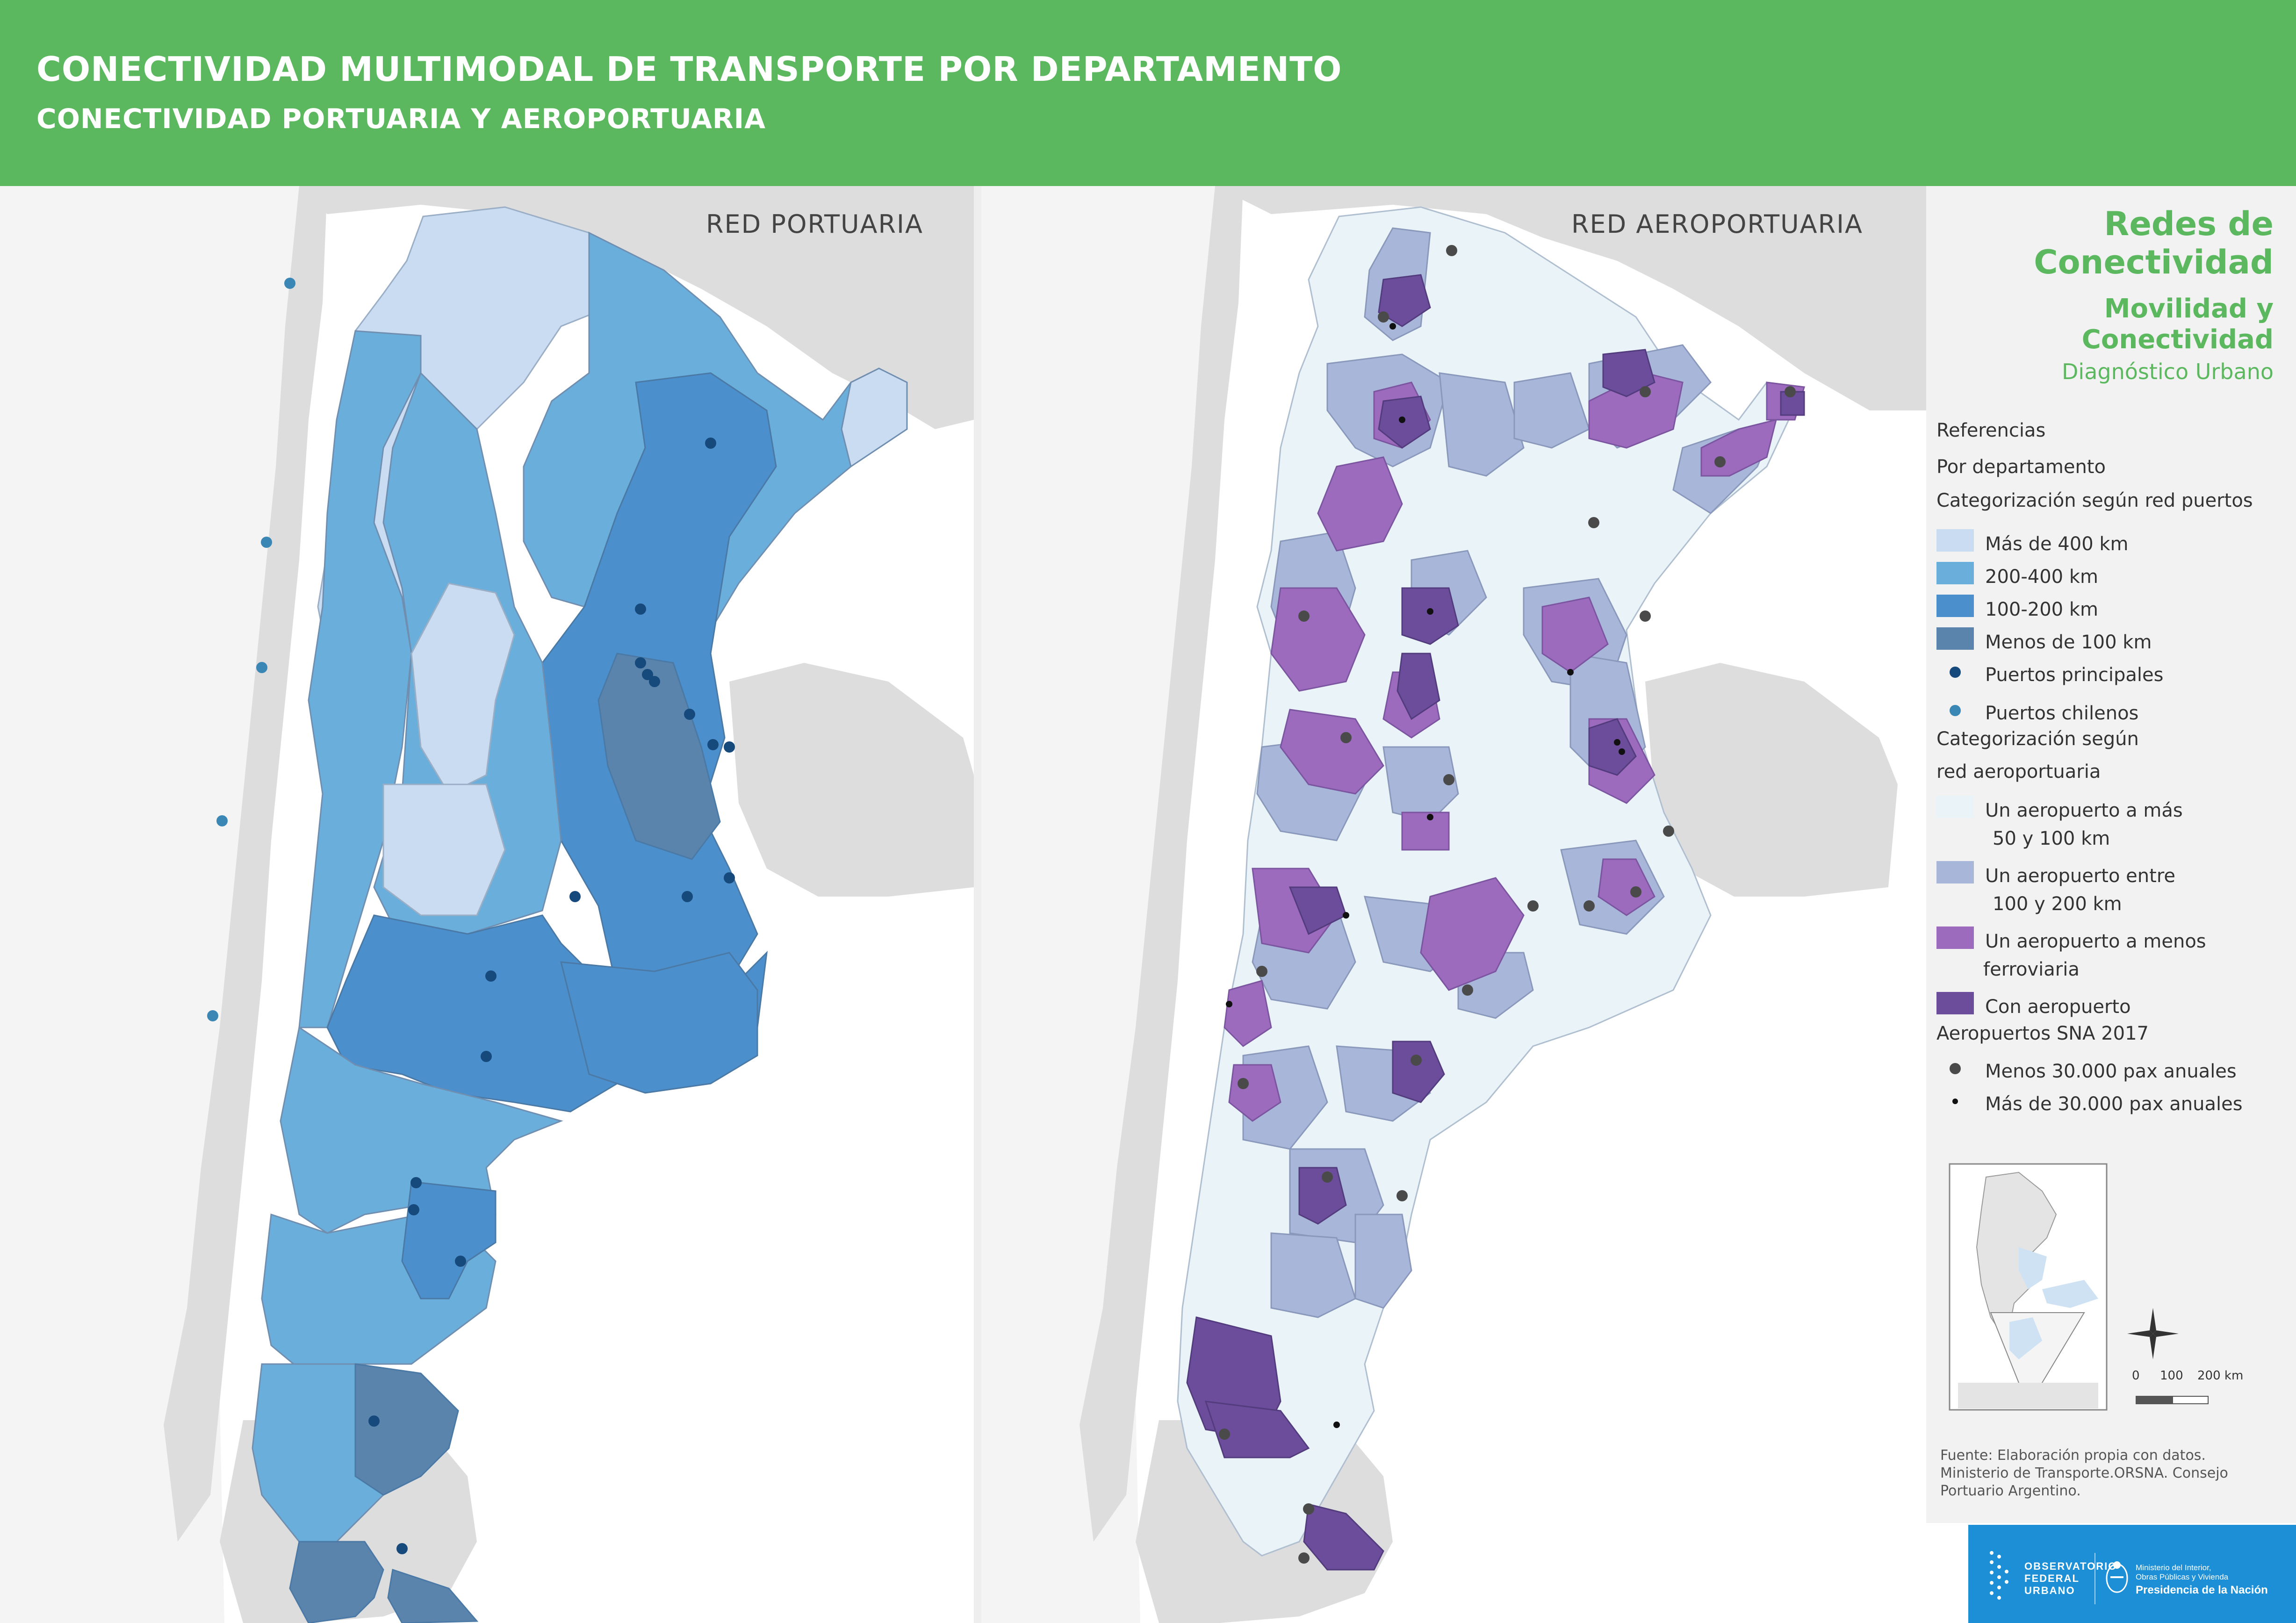 Image resolution: width=2296 pixels, height=1623 pixels. I want to click on legend-item-label-2: 100 y 200 km, so click(2057, 904).